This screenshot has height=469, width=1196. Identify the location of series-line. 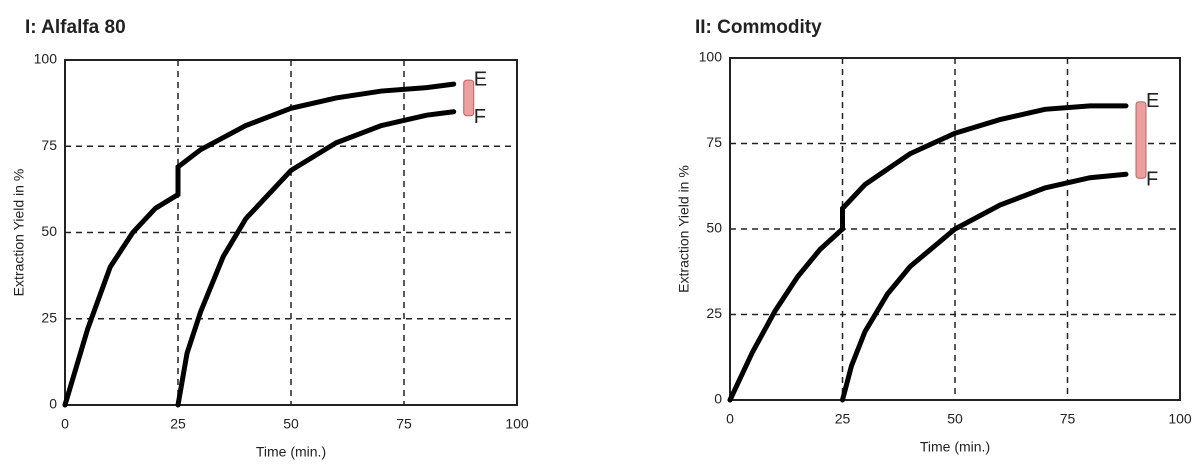
(984, 287).